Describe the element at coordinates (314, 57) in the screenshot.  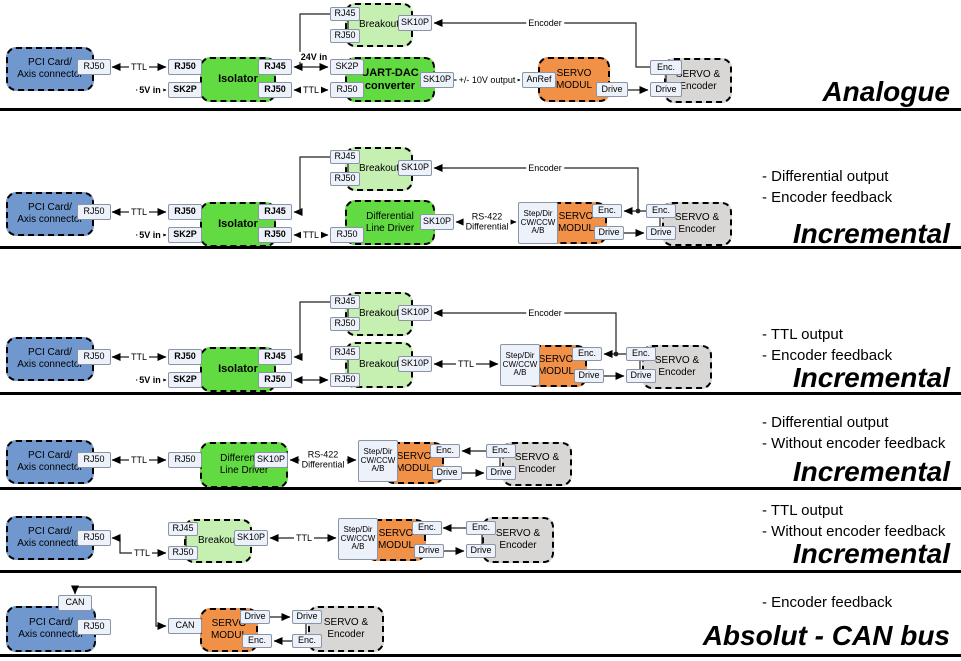
I see `24v-in-label: 24V in` at that location.